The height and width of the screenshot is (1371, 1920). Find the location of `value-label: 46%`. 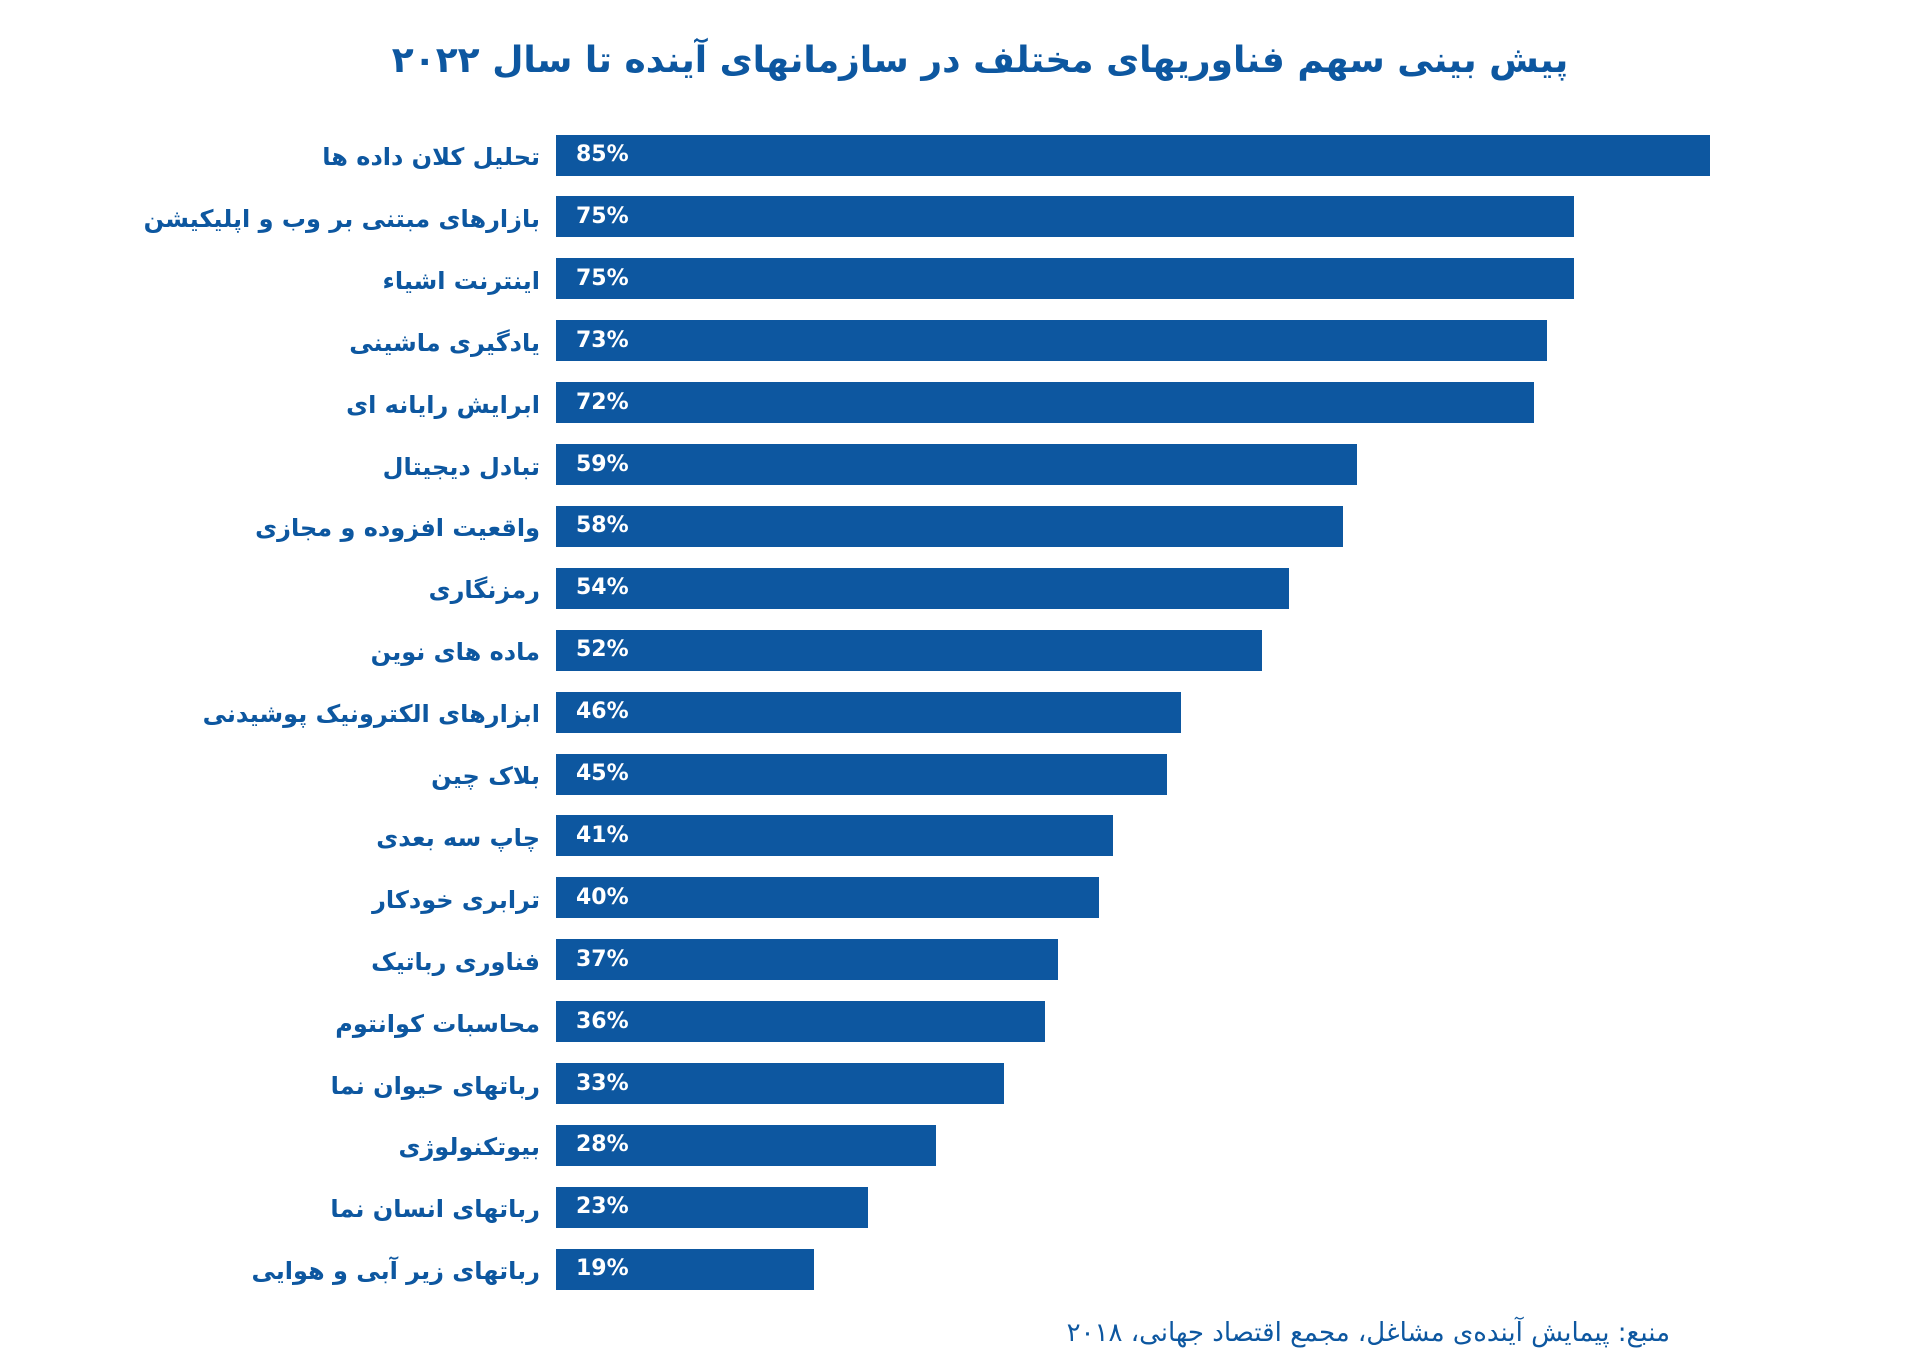

value-label: 46% is located at coordinates (602, 712).